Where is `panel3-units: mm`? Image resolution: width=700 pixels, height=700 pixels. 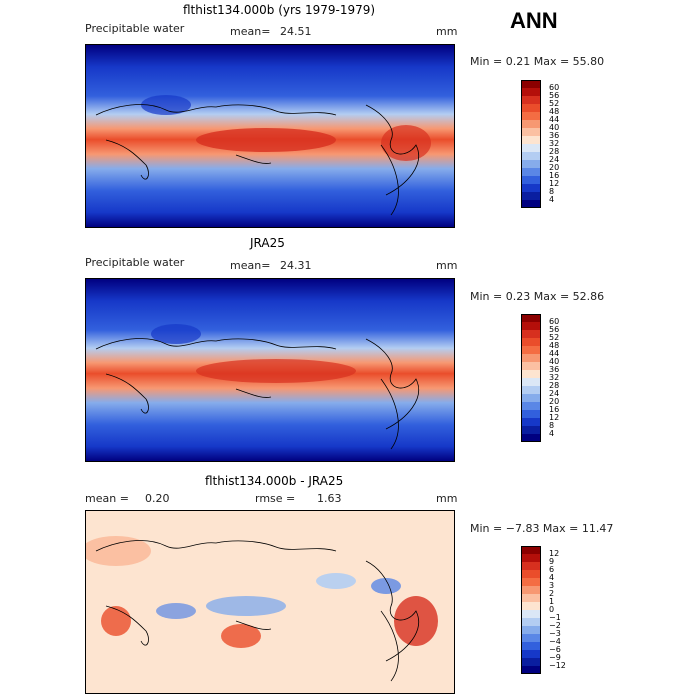
panel3-units: mm is located at coordinates (447, 498).